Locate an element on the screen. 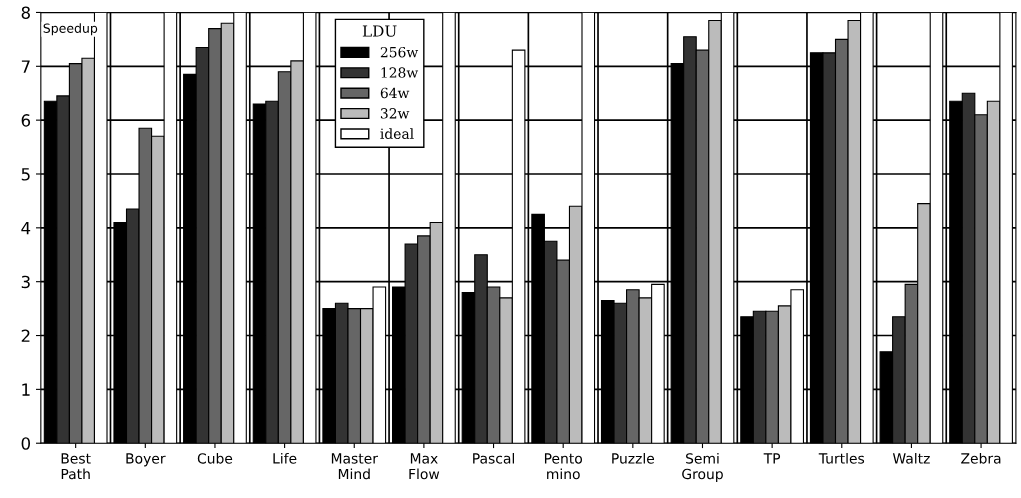 The image size is (1021, 498). y-tick-label: 7 is located at coordinates (25, 66).